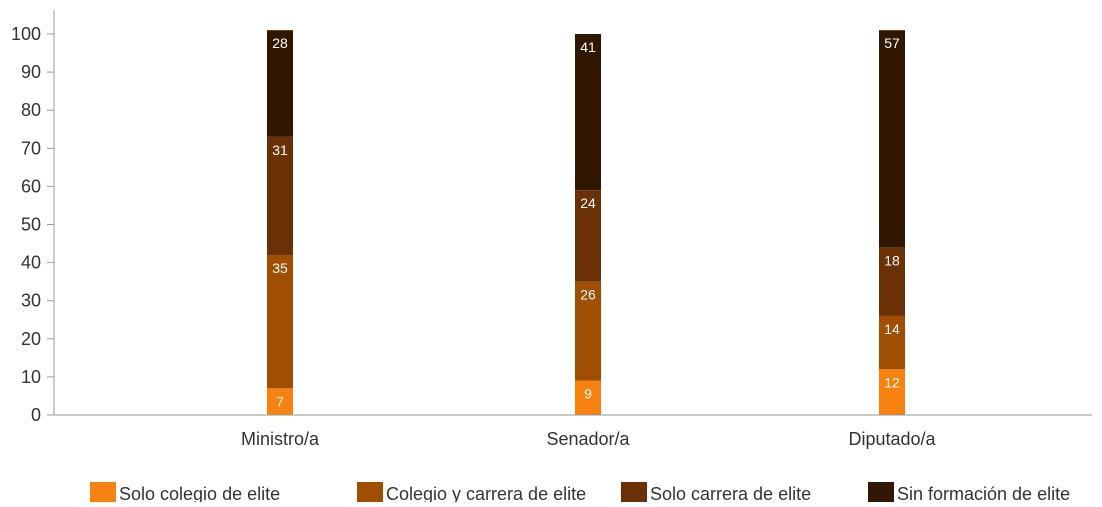  Describe the element at coordinates (280, 439) in the screenshot. I see `x-category-label: Ministro/a` at that location.